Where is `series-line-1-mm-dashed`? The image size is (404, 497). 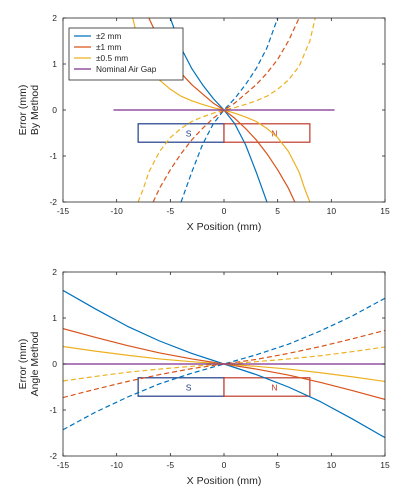
series-line-1-mm-dashed is located at coordinates (226, 110).